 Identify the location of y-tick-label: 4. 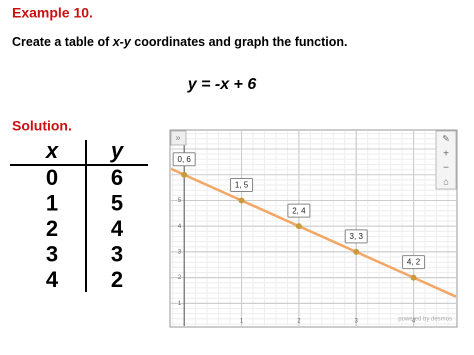
(180, 227).